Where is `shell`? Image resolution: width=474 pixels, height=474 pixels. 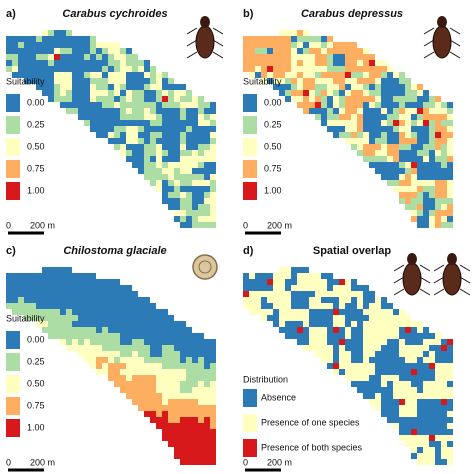 shell is located at coordinates (205, 267).